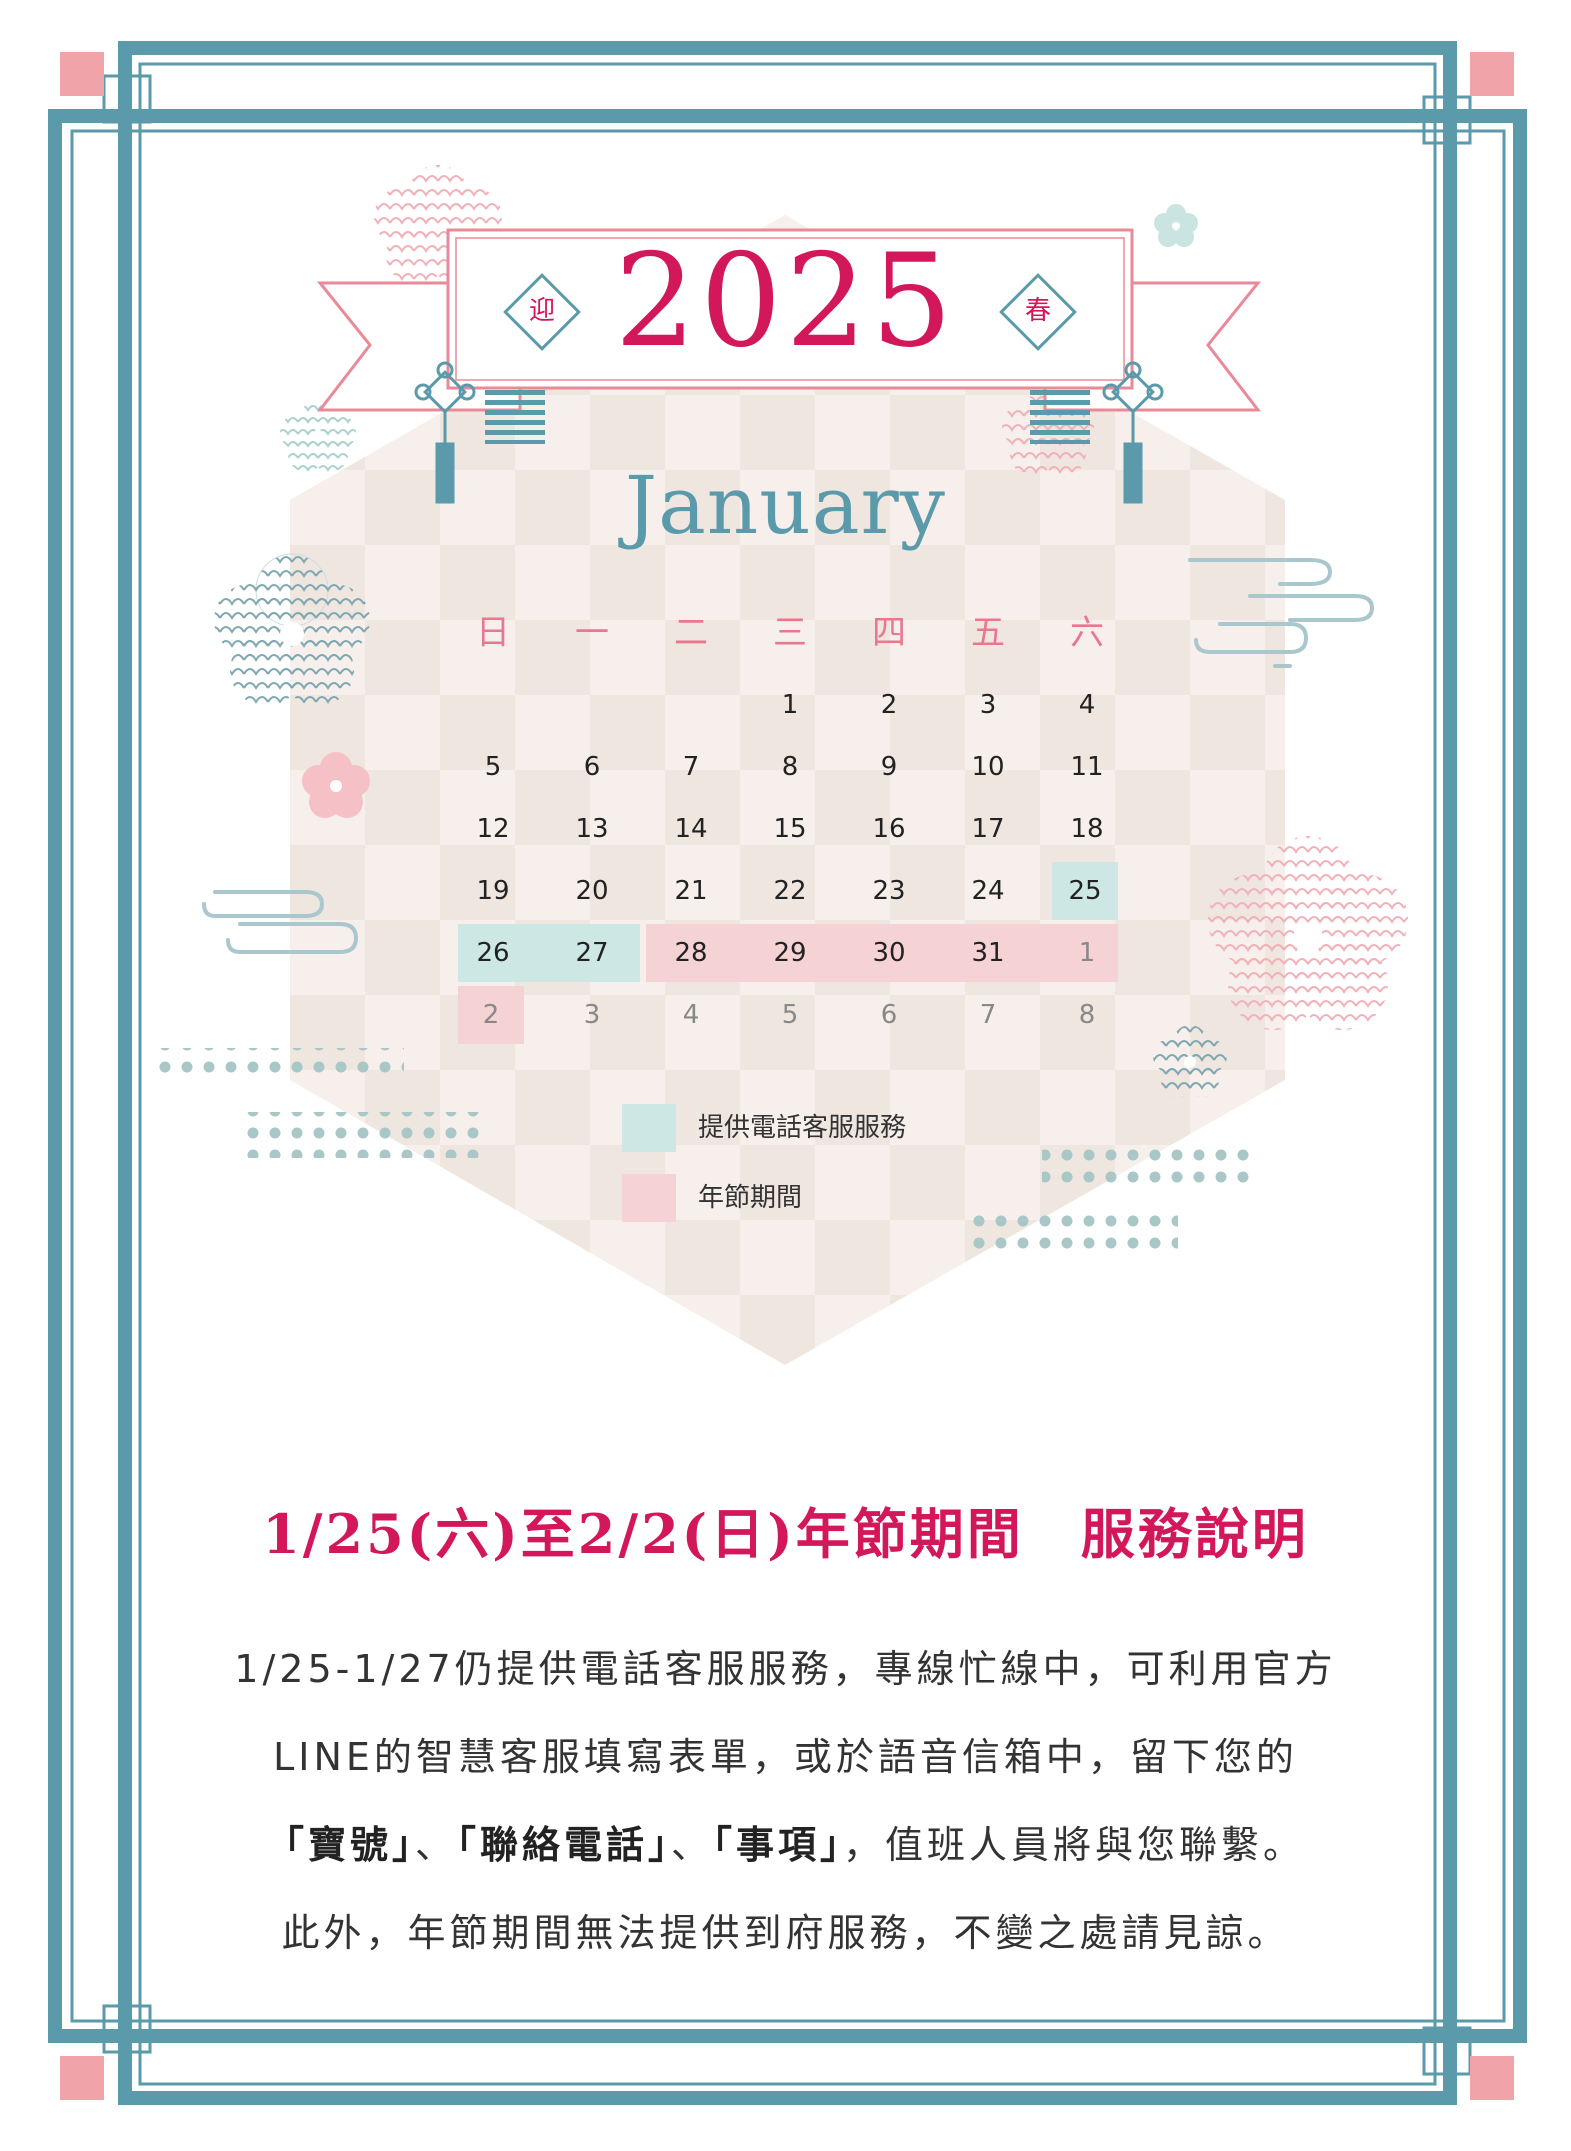 The height and width of the screenshot is (2151, 1571). What do you see at coordinates (790, 705) in the screenshot?
I see `calendar-day: 1` at bounding box center [790, 705].